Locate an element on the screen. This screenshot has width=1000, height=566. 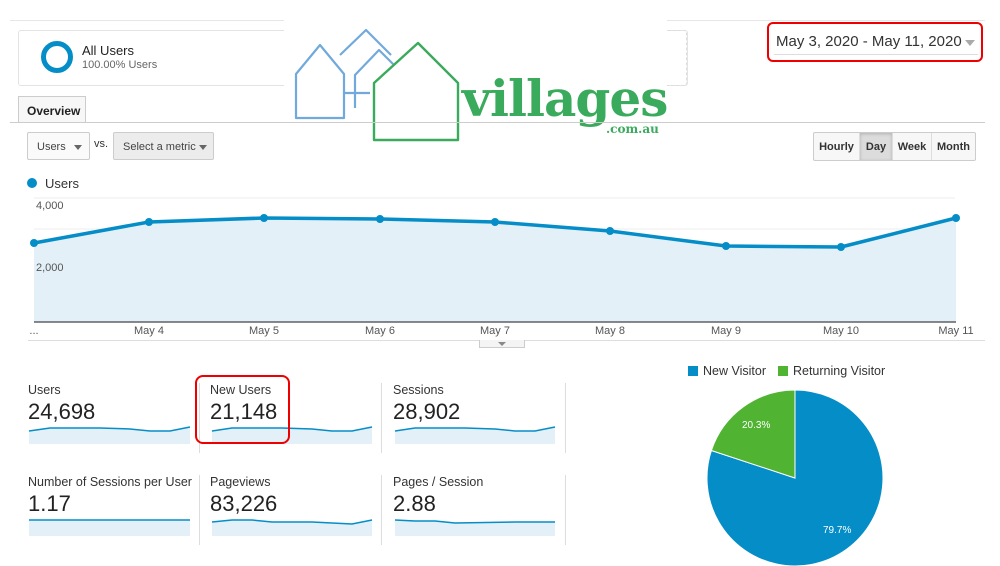
x-tick: May 11 is located at coordinates (956, 331).